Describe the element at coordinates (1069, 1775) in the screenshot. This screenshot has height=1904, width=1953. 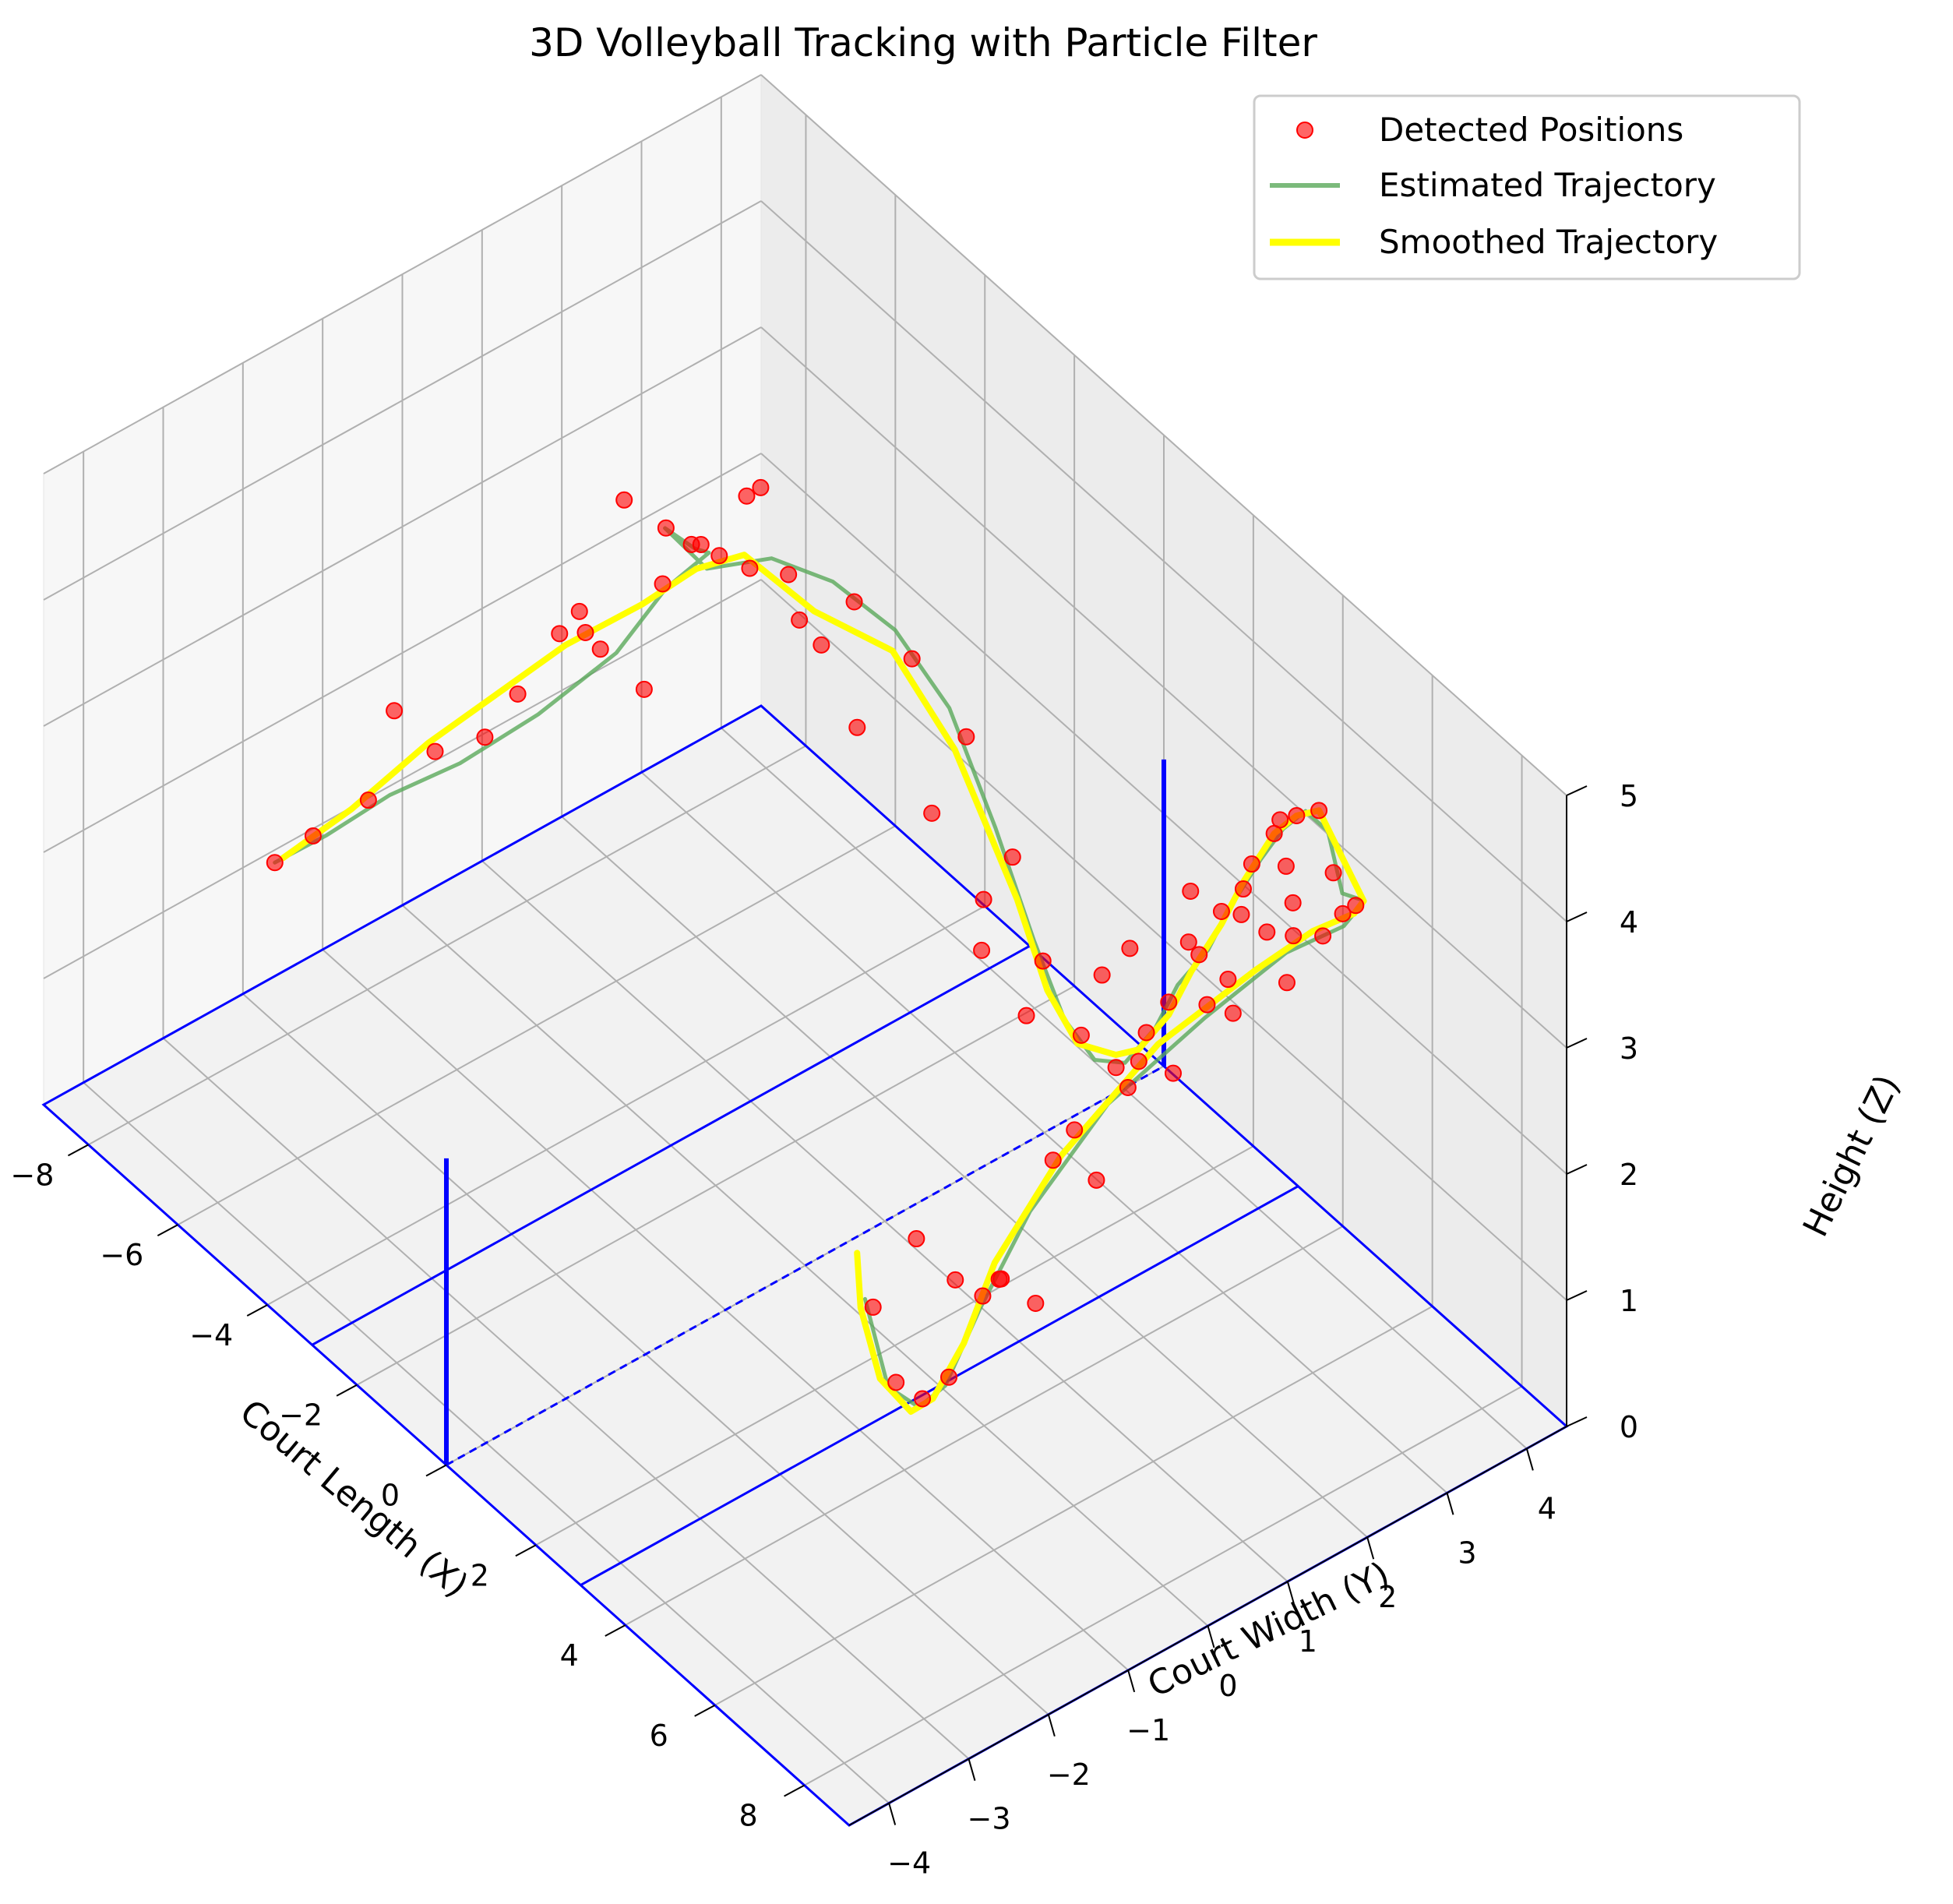
I see `y-tick-label: −2` at that location.